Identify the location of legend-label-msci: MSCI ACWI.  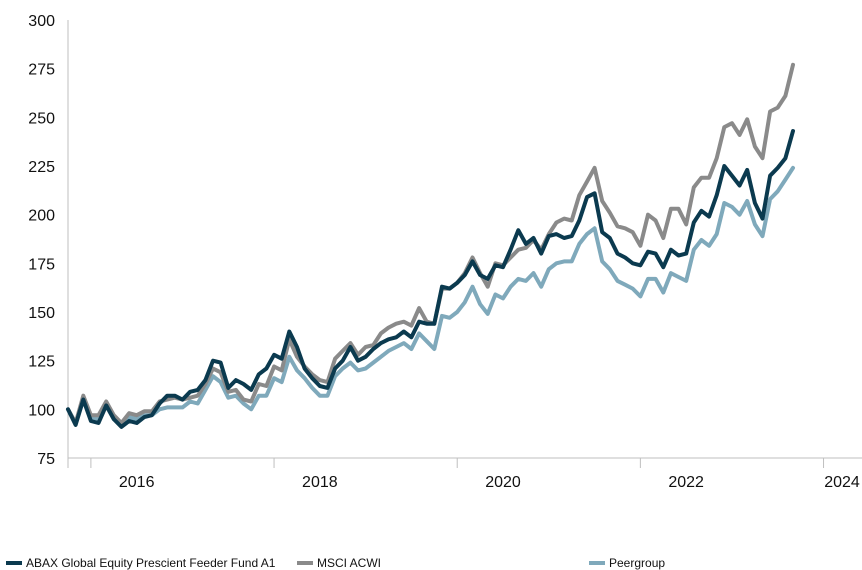
(349, 563).